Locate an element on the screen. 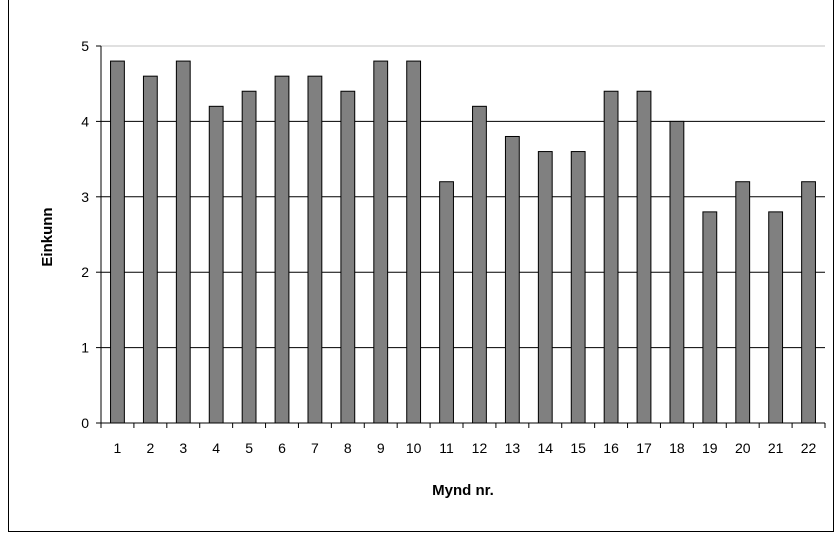 The width and height of the screenshot is (835, 533). x-tick-label: 14 is located at coordinates (545, 448).